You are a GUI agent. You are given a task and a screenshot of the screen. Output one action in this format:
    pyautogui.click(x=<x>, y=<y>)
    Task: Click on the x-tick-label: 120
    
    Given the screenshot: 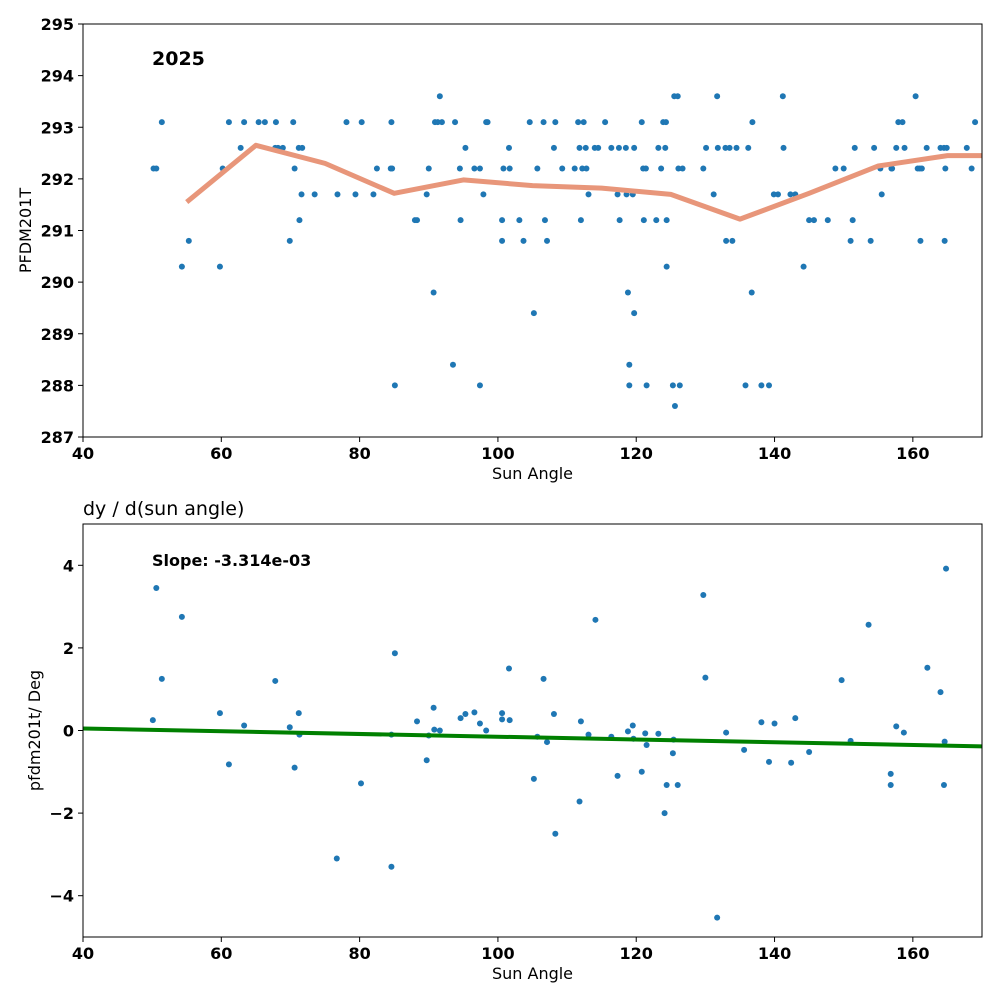 What is the action you would take?
    pyautogui.click(x=636, y=453)
    